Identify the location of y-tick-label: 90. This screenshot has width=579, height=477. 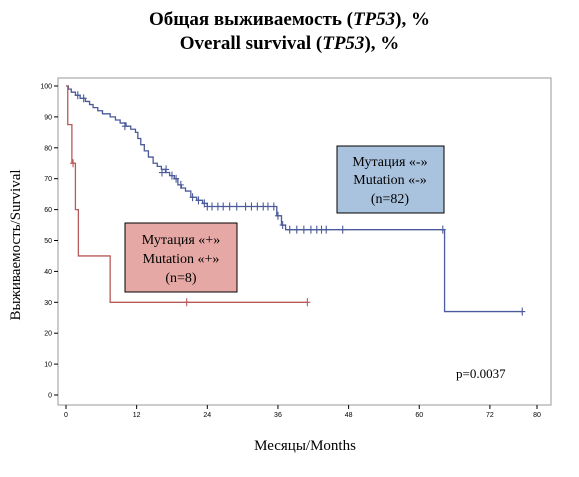
(48, 117).